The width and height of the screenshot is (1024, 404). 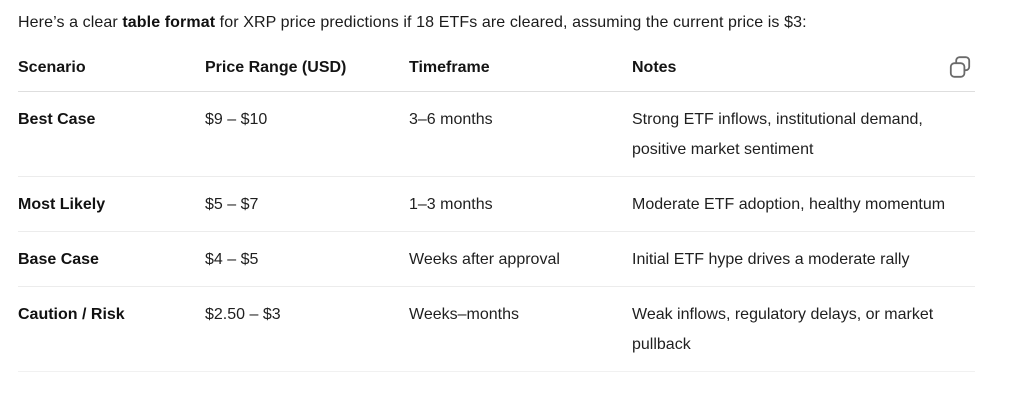 What do you see at coordinates (70, 22) in the screenshot?
I see `intro-prefix: Here’s a clear` at bounding box center [70, 22].